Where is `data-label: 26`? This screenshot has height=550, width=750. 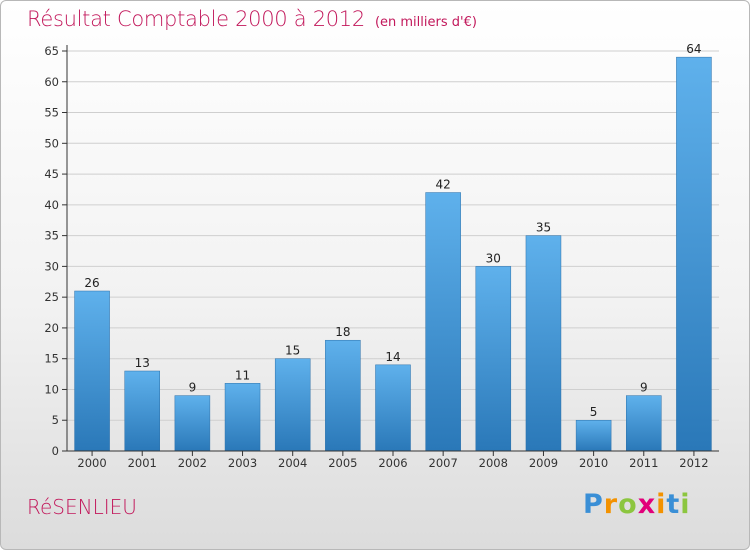
data-label: 26 is located at coordinates (91, 283).